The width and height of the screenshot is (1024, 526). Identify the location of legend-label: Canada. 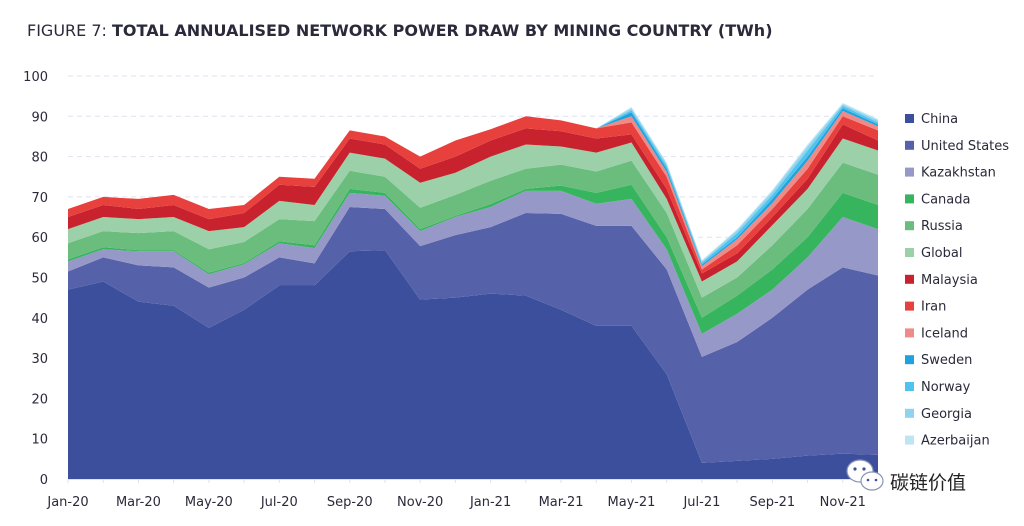
(945, 199).